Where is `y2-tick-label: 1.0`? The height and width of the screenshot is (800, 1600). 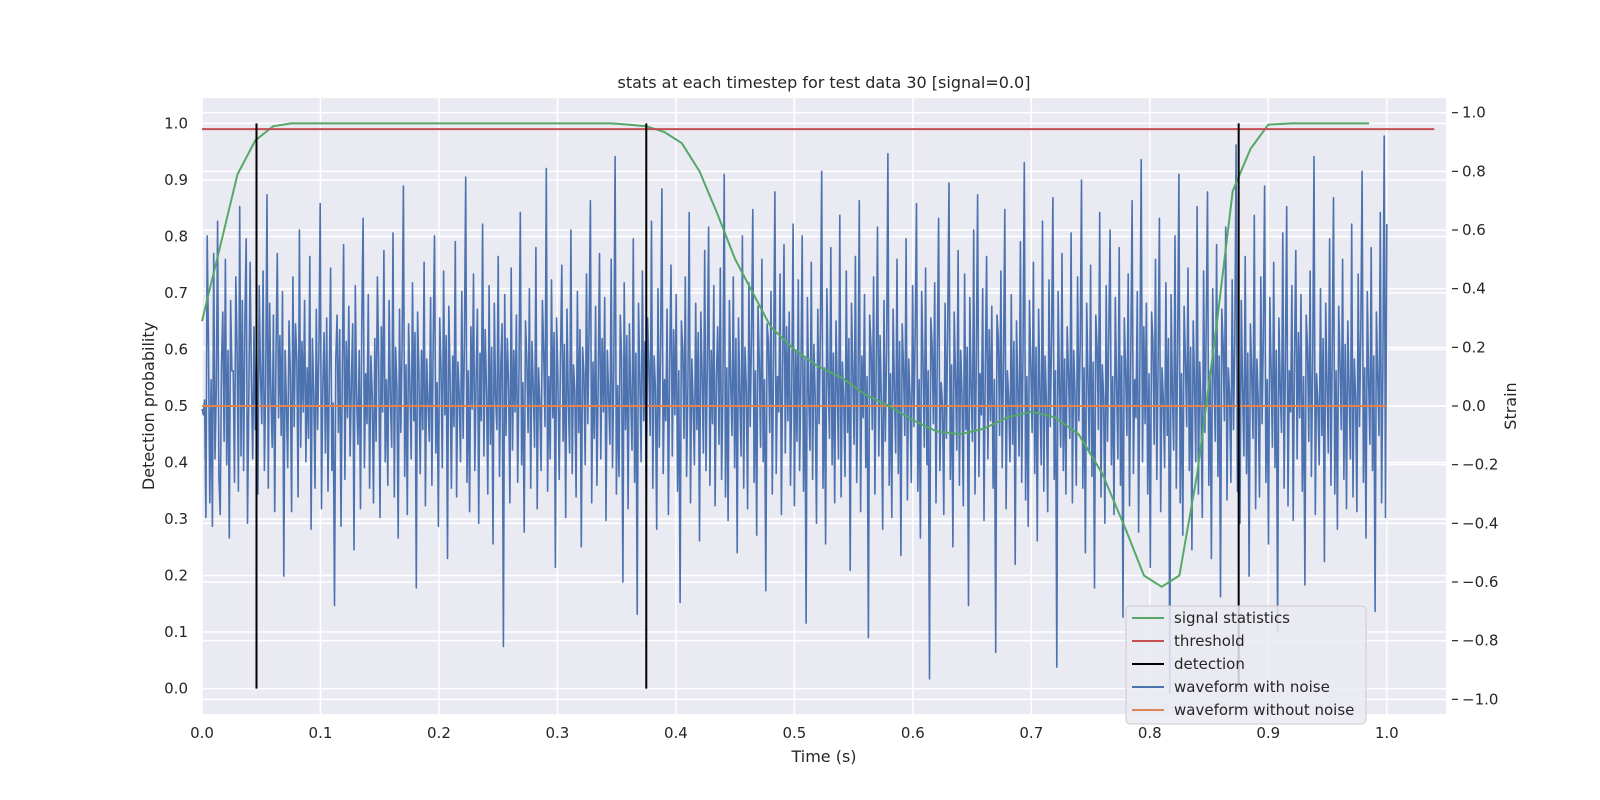 y2-tick-label: 1.0 is located at coordinates (1474, 113).